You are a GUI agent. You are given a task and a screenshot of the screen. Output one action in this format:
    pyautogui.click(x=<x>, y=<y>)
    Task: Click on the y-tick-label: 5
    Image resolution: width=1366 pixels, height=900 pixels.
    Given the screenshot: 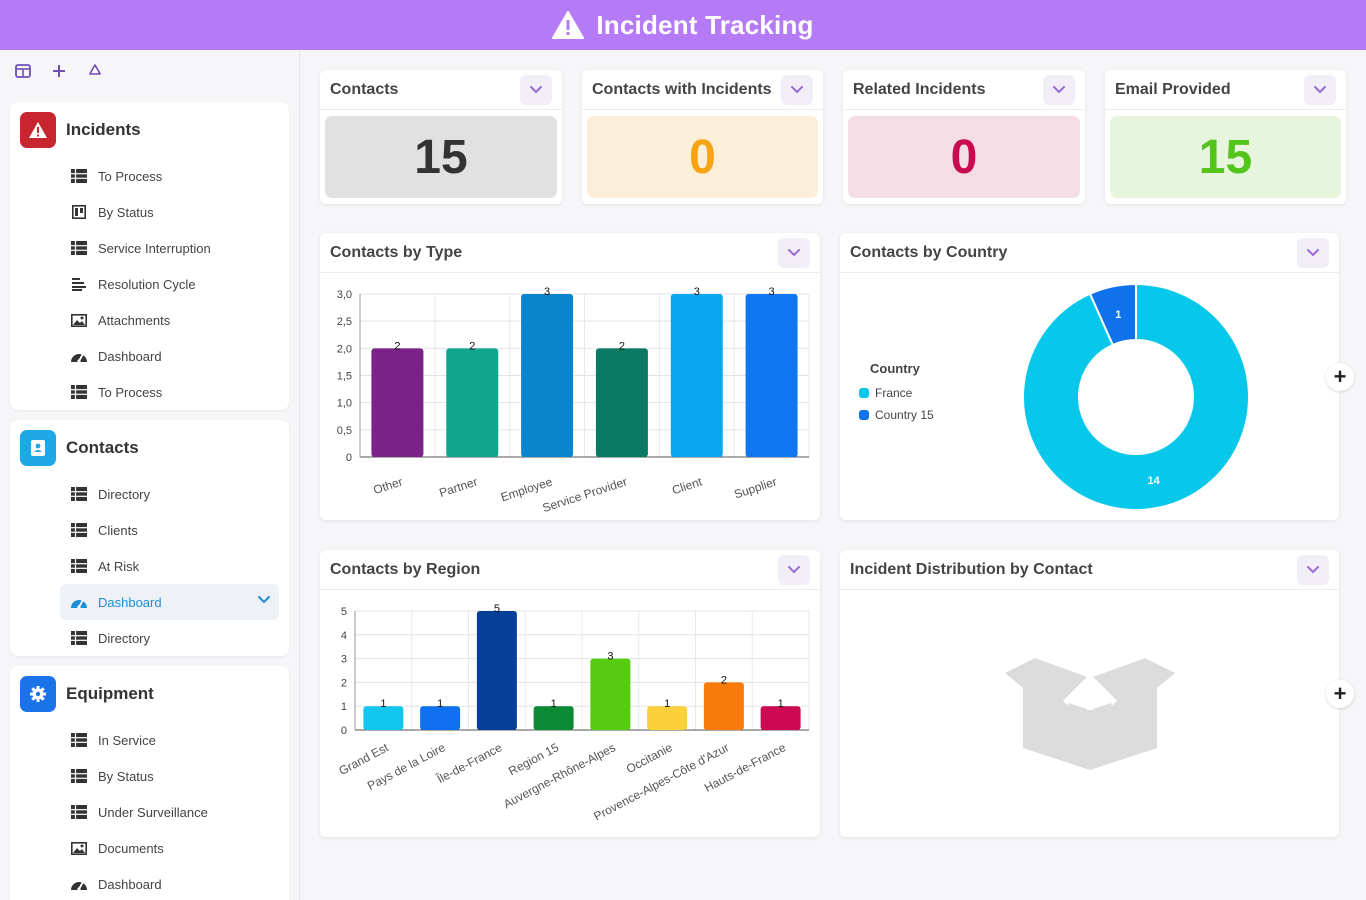 What is the action you would take?
    pyautogui.click(x=344, y=612)
    